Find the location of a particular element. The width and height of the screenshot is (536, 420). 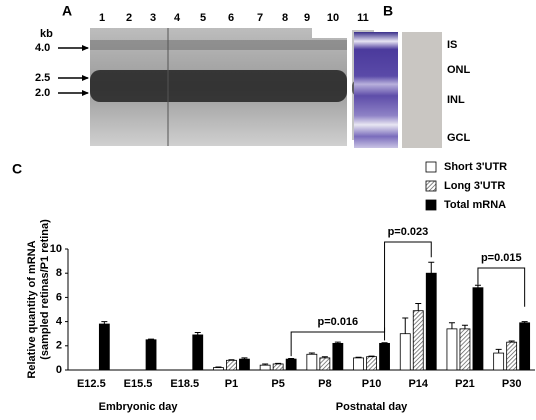

x-tick-label: P21 is located at coordinates (465, 384).